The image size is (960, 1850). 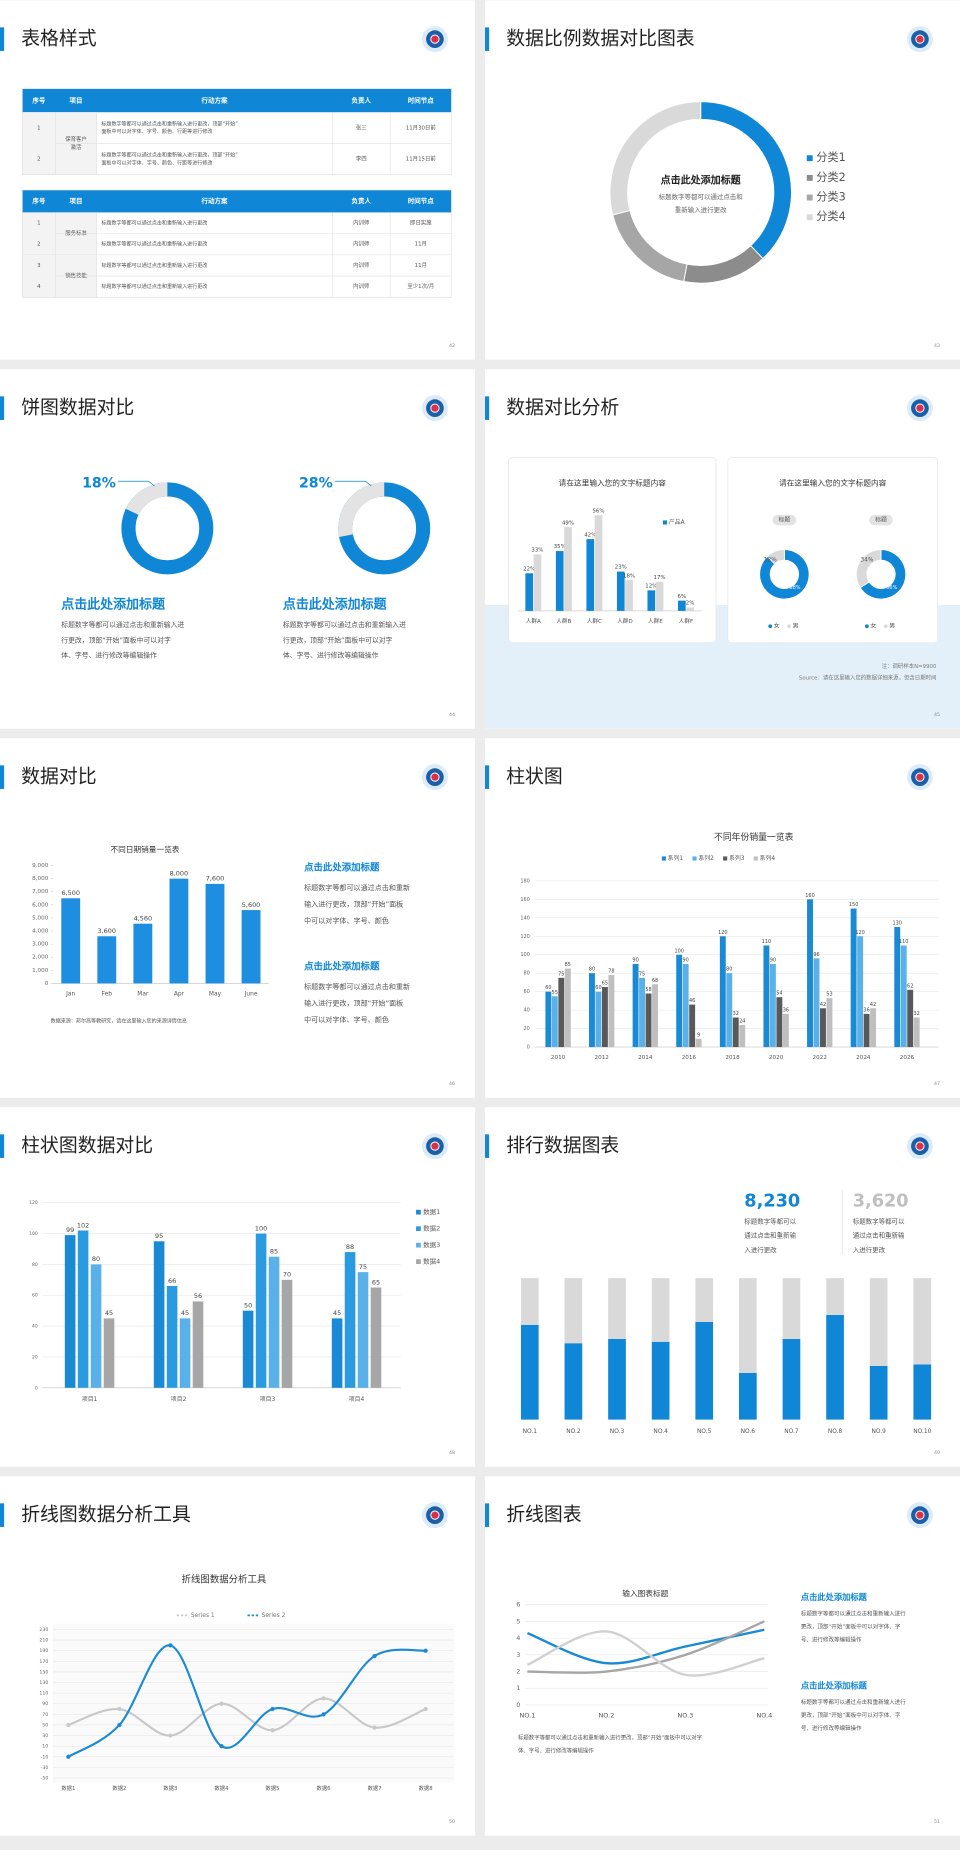 I want to click on value-label: 18%, so click(x=629, y=576).